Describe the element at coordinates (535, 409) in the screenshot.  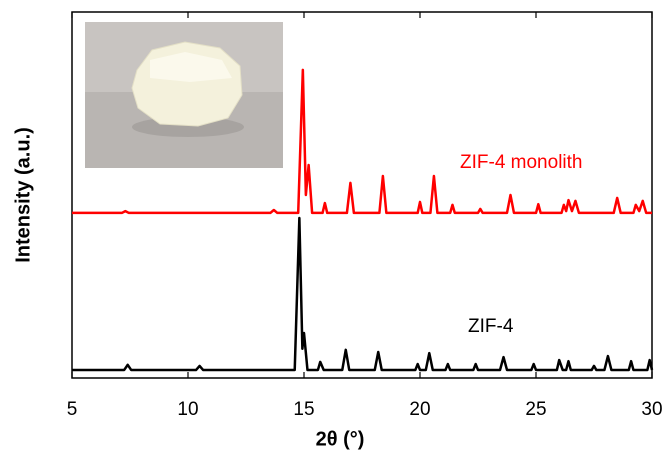
I see `x-tick-label: 25` at that location.